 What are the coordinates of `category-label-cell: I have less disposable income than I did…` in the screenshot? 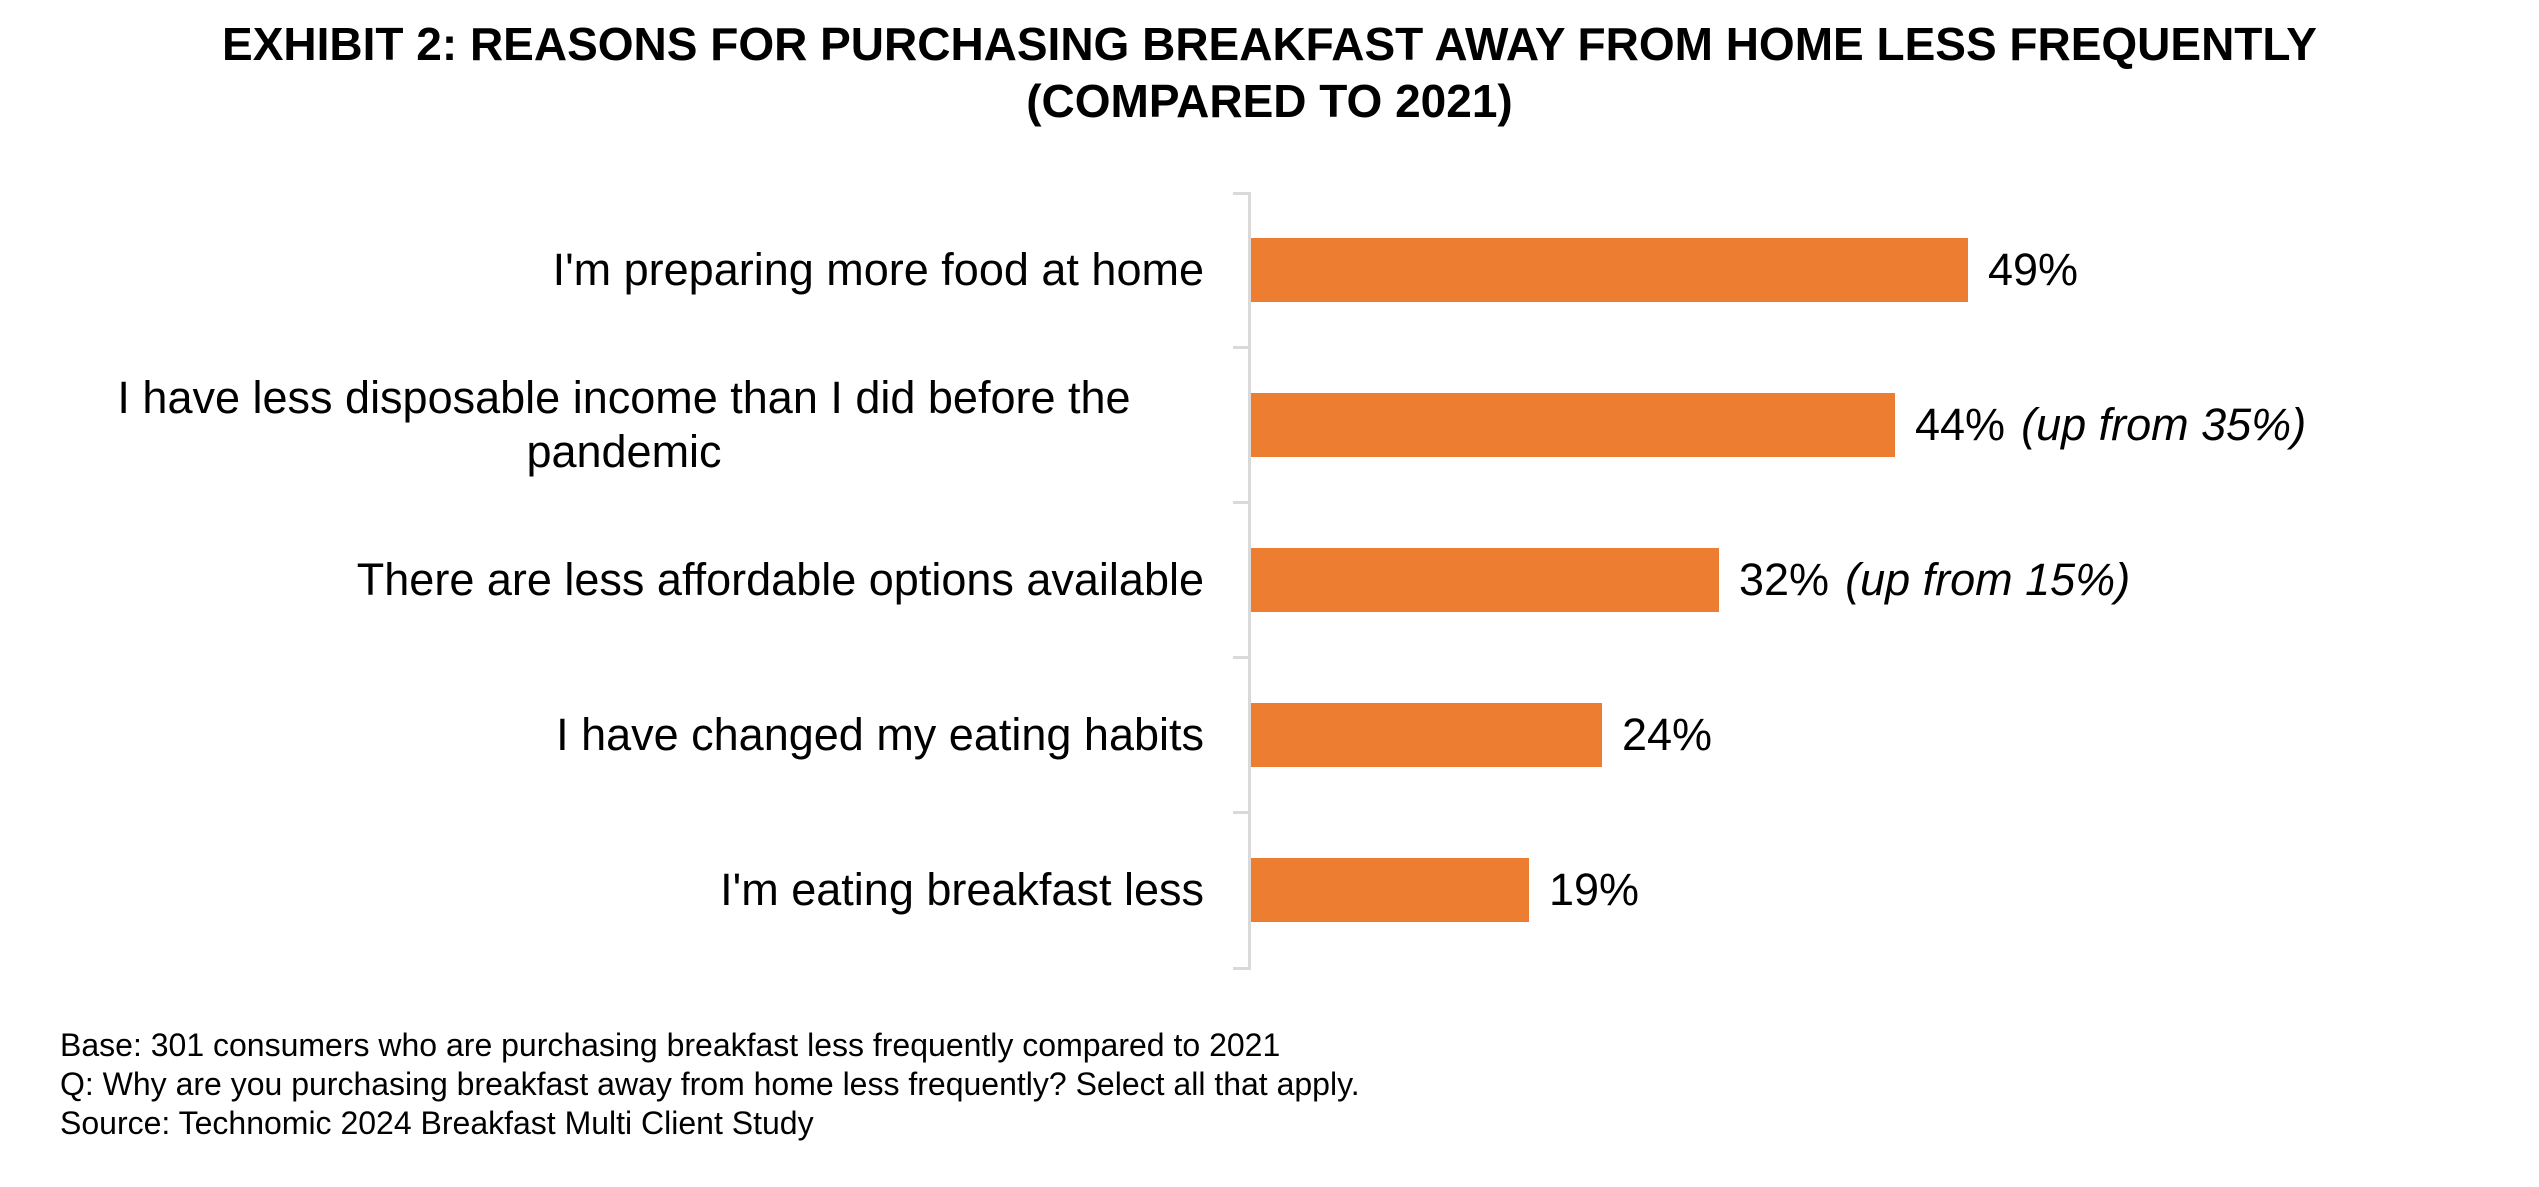 It's located at (624, 425).